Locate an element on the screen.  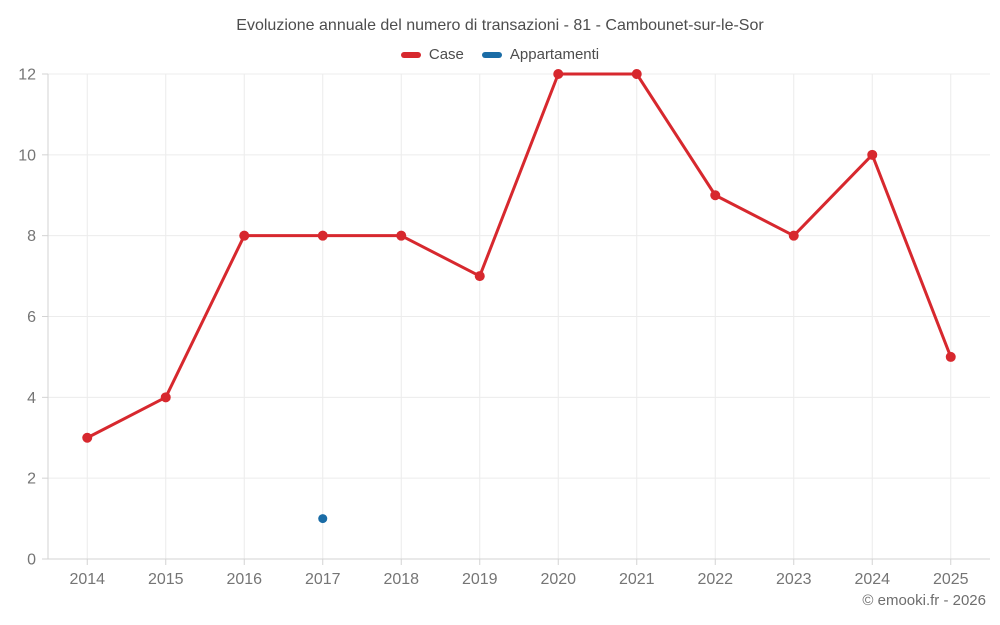
legend-swatch-appartamenti-icon is located at coordinates (491, 54).